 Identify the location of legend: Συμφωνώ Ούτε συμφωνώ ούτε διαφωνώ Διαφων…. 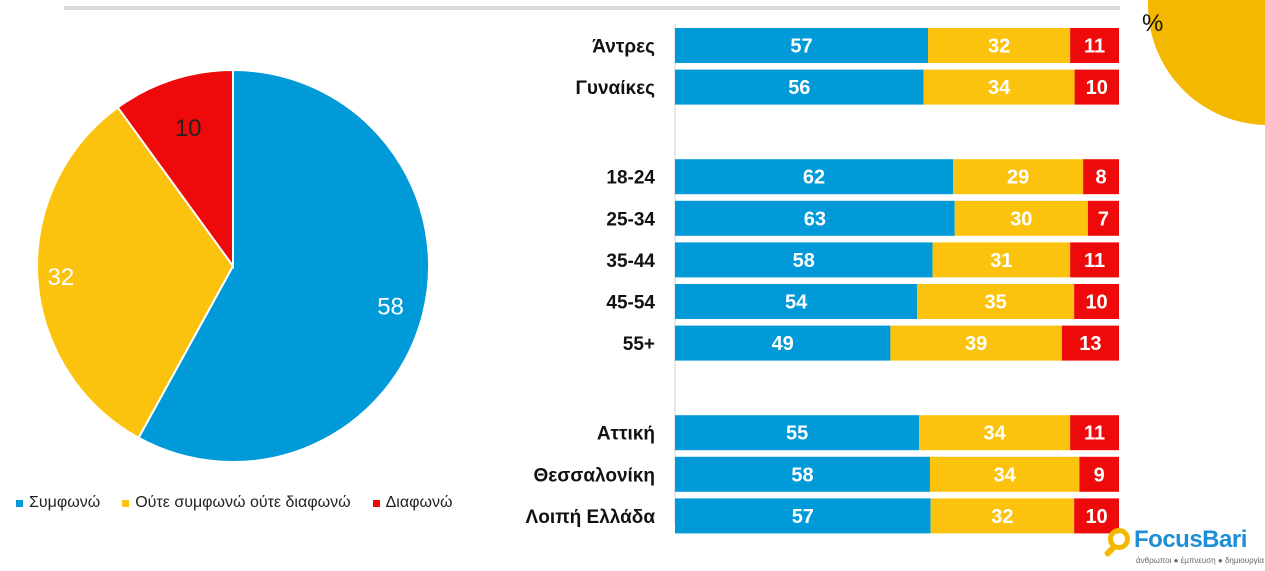
(234, 503).